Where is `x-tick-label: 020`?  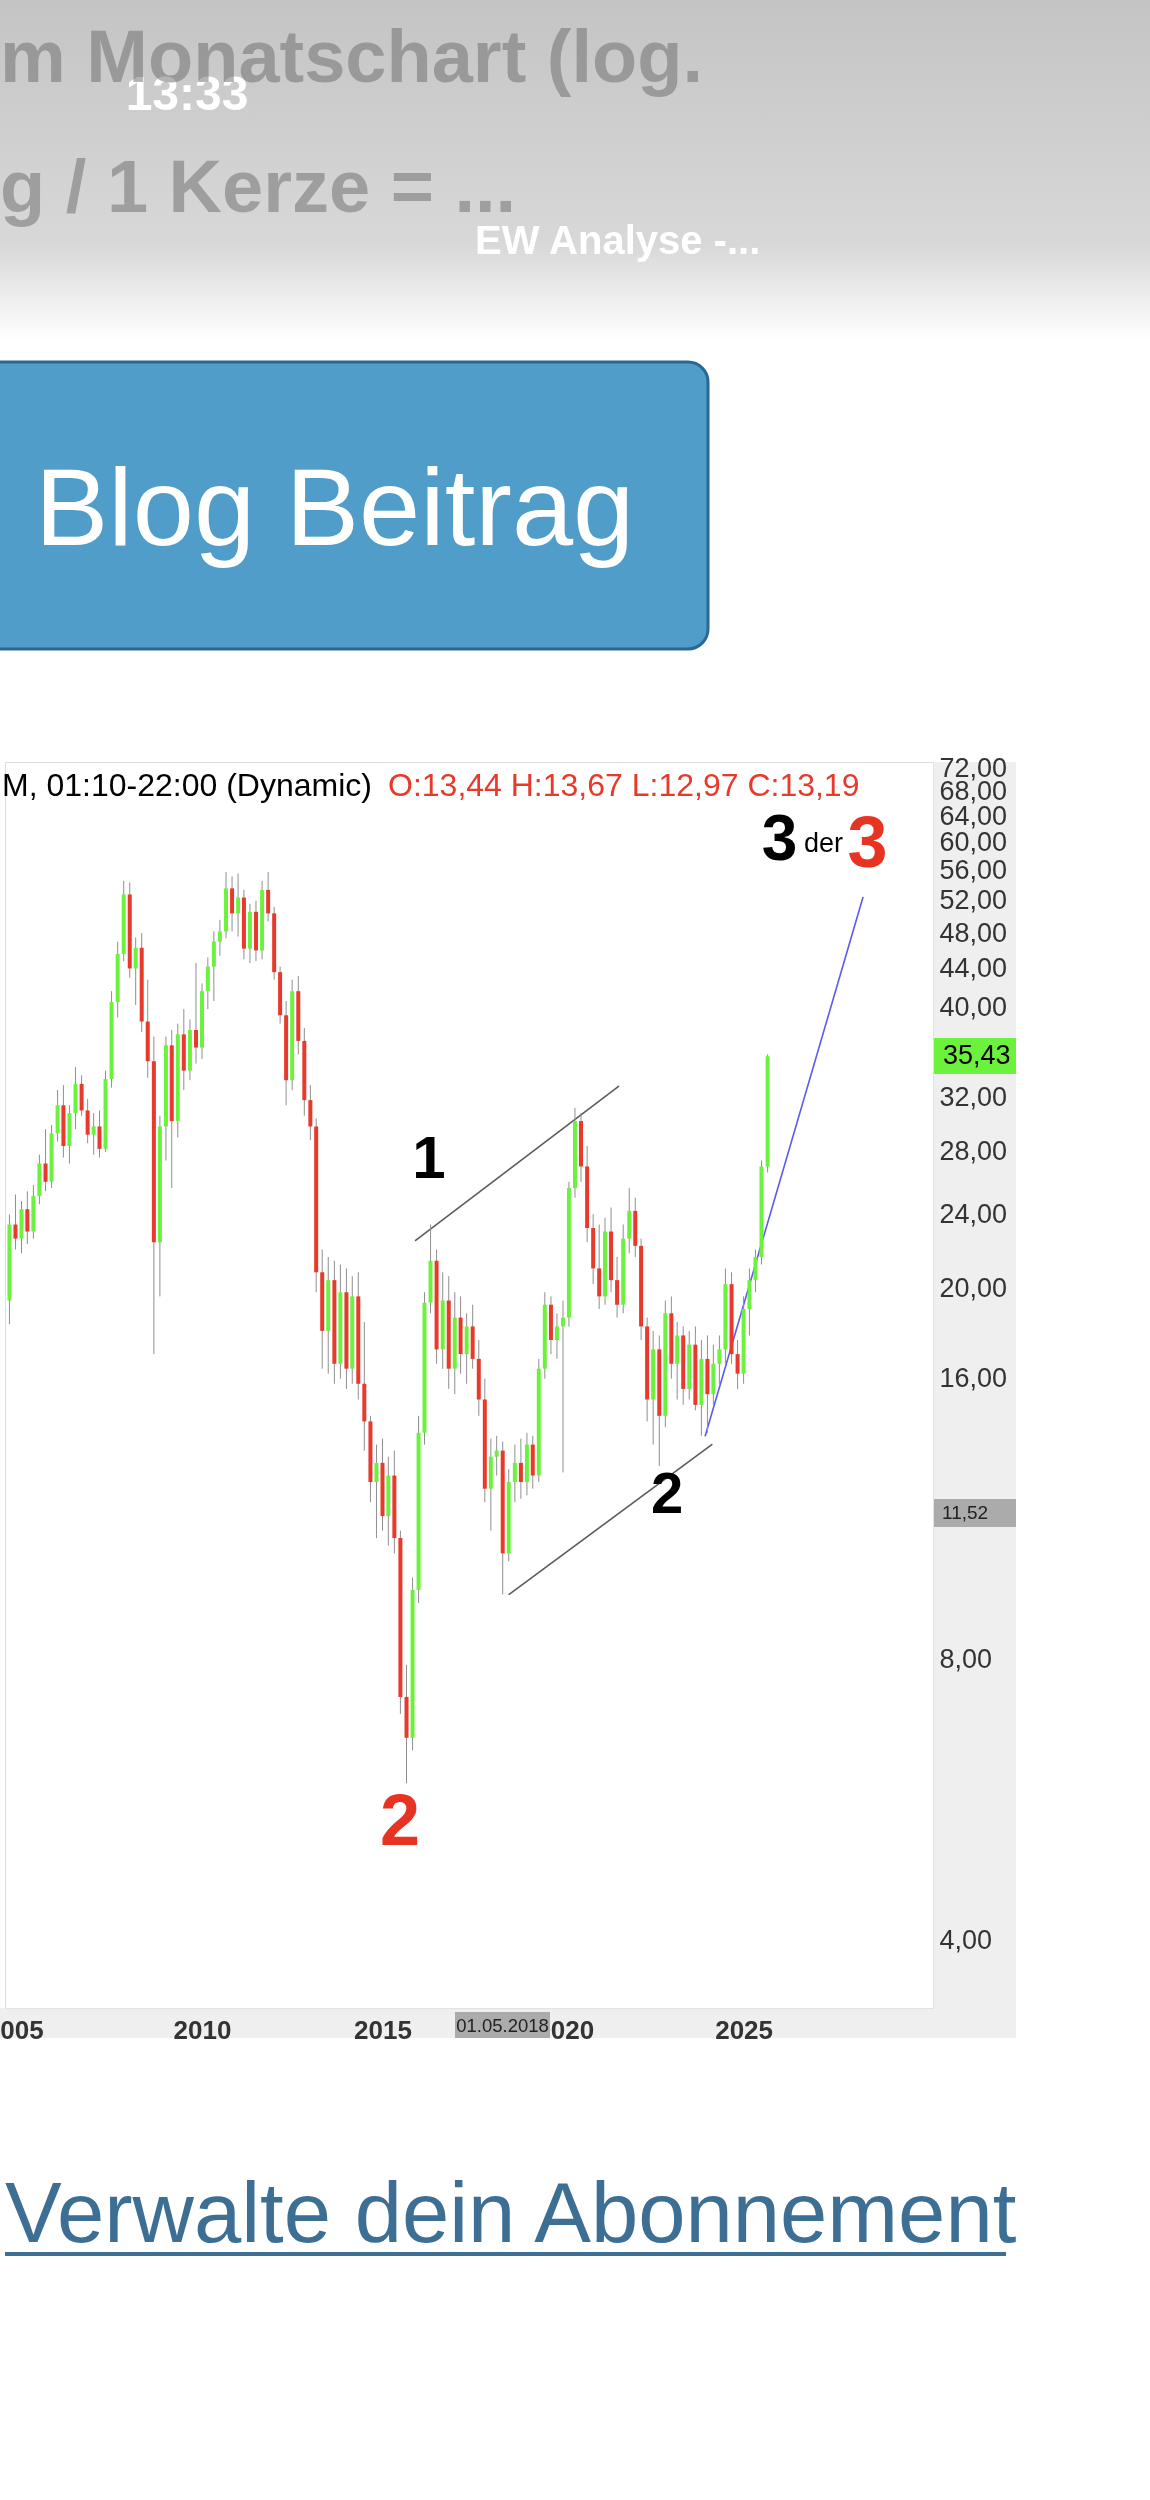 x-tick-label: 020 is located at coordinates (572, 2029).